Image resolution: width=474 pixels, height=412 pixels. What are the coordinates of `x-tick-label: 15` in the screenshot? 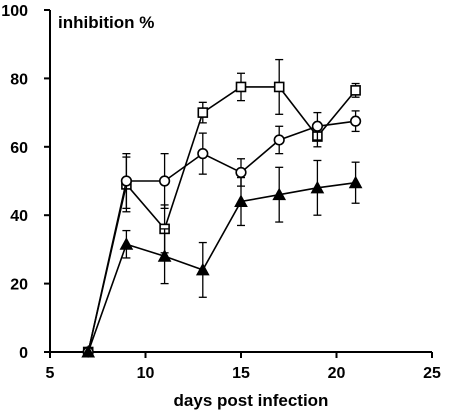 It's located at (241, 373).